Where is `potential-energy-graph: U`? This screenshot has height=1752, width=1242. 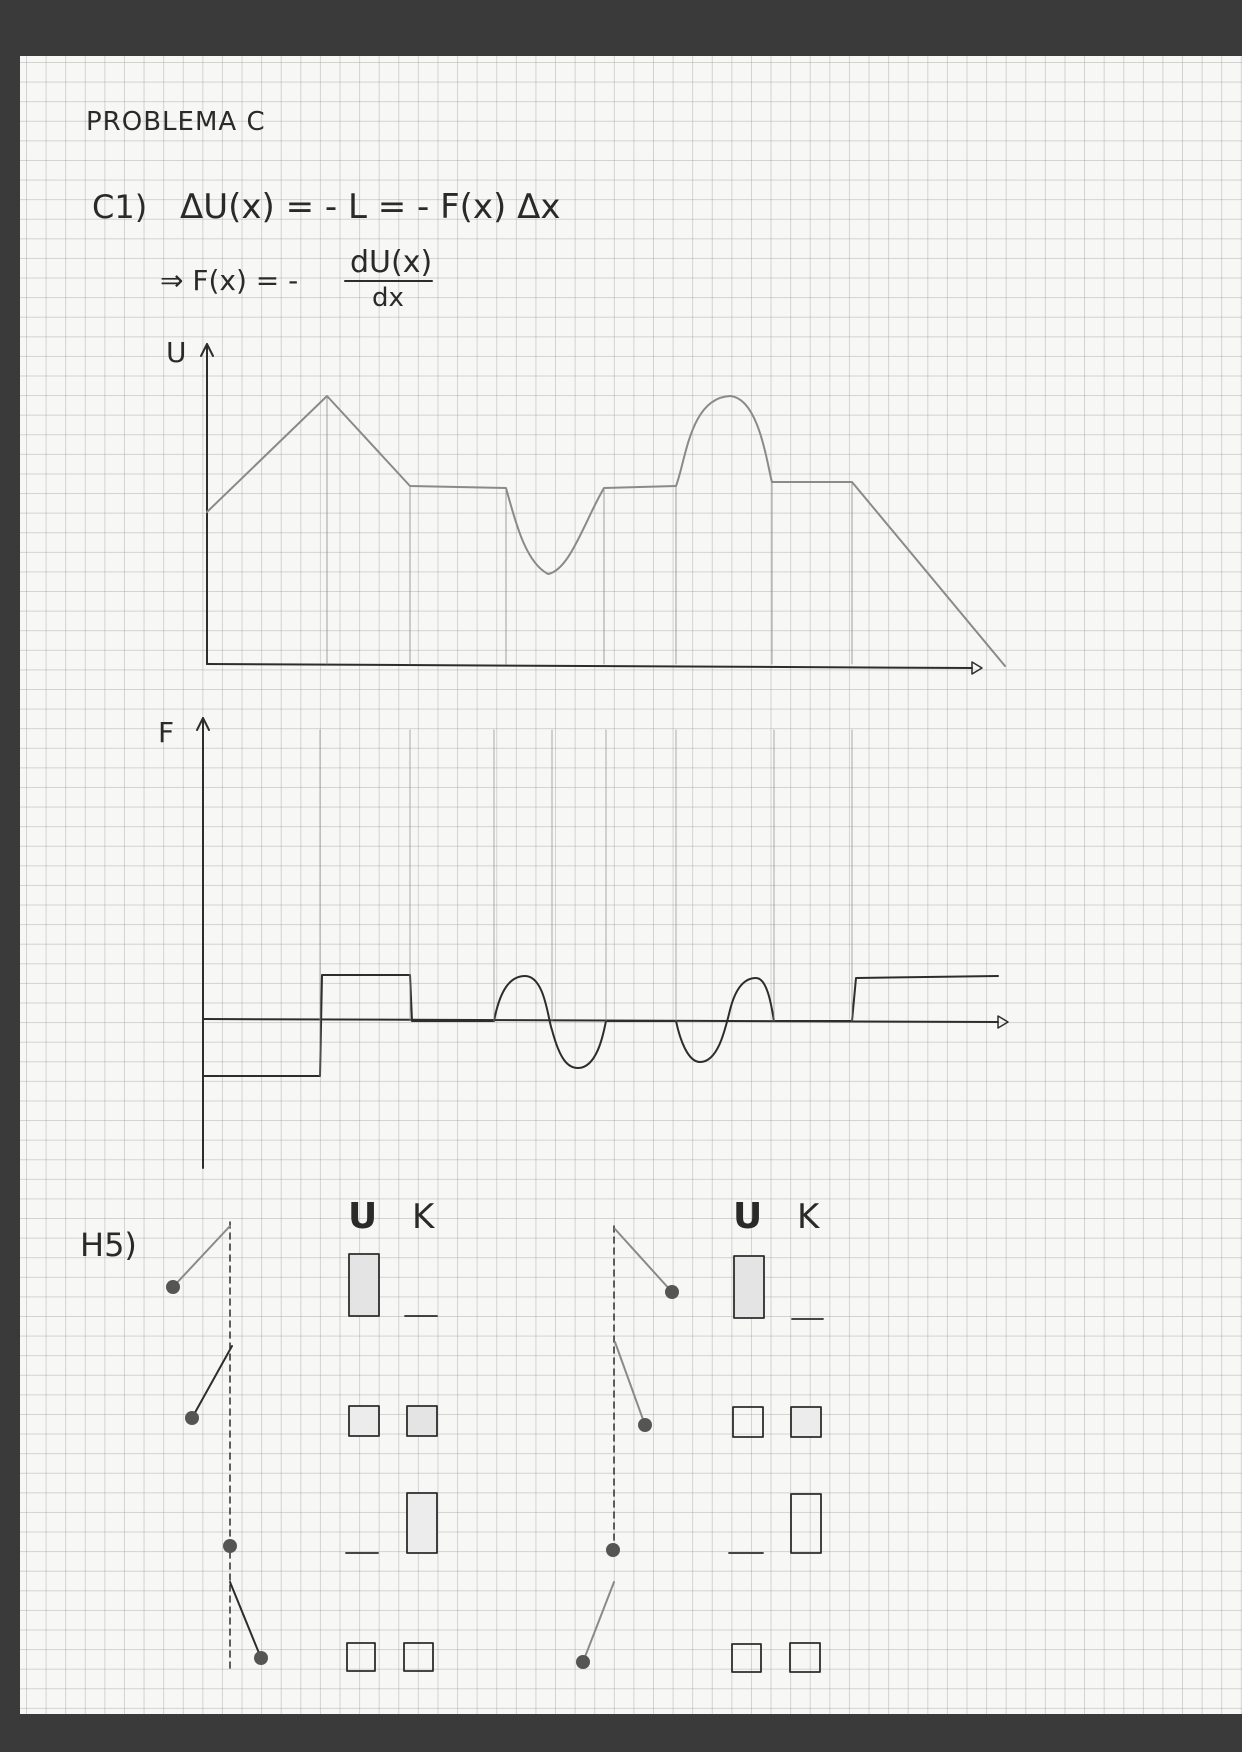 potential-energy-graph: U is located at coordinates (586, 505).